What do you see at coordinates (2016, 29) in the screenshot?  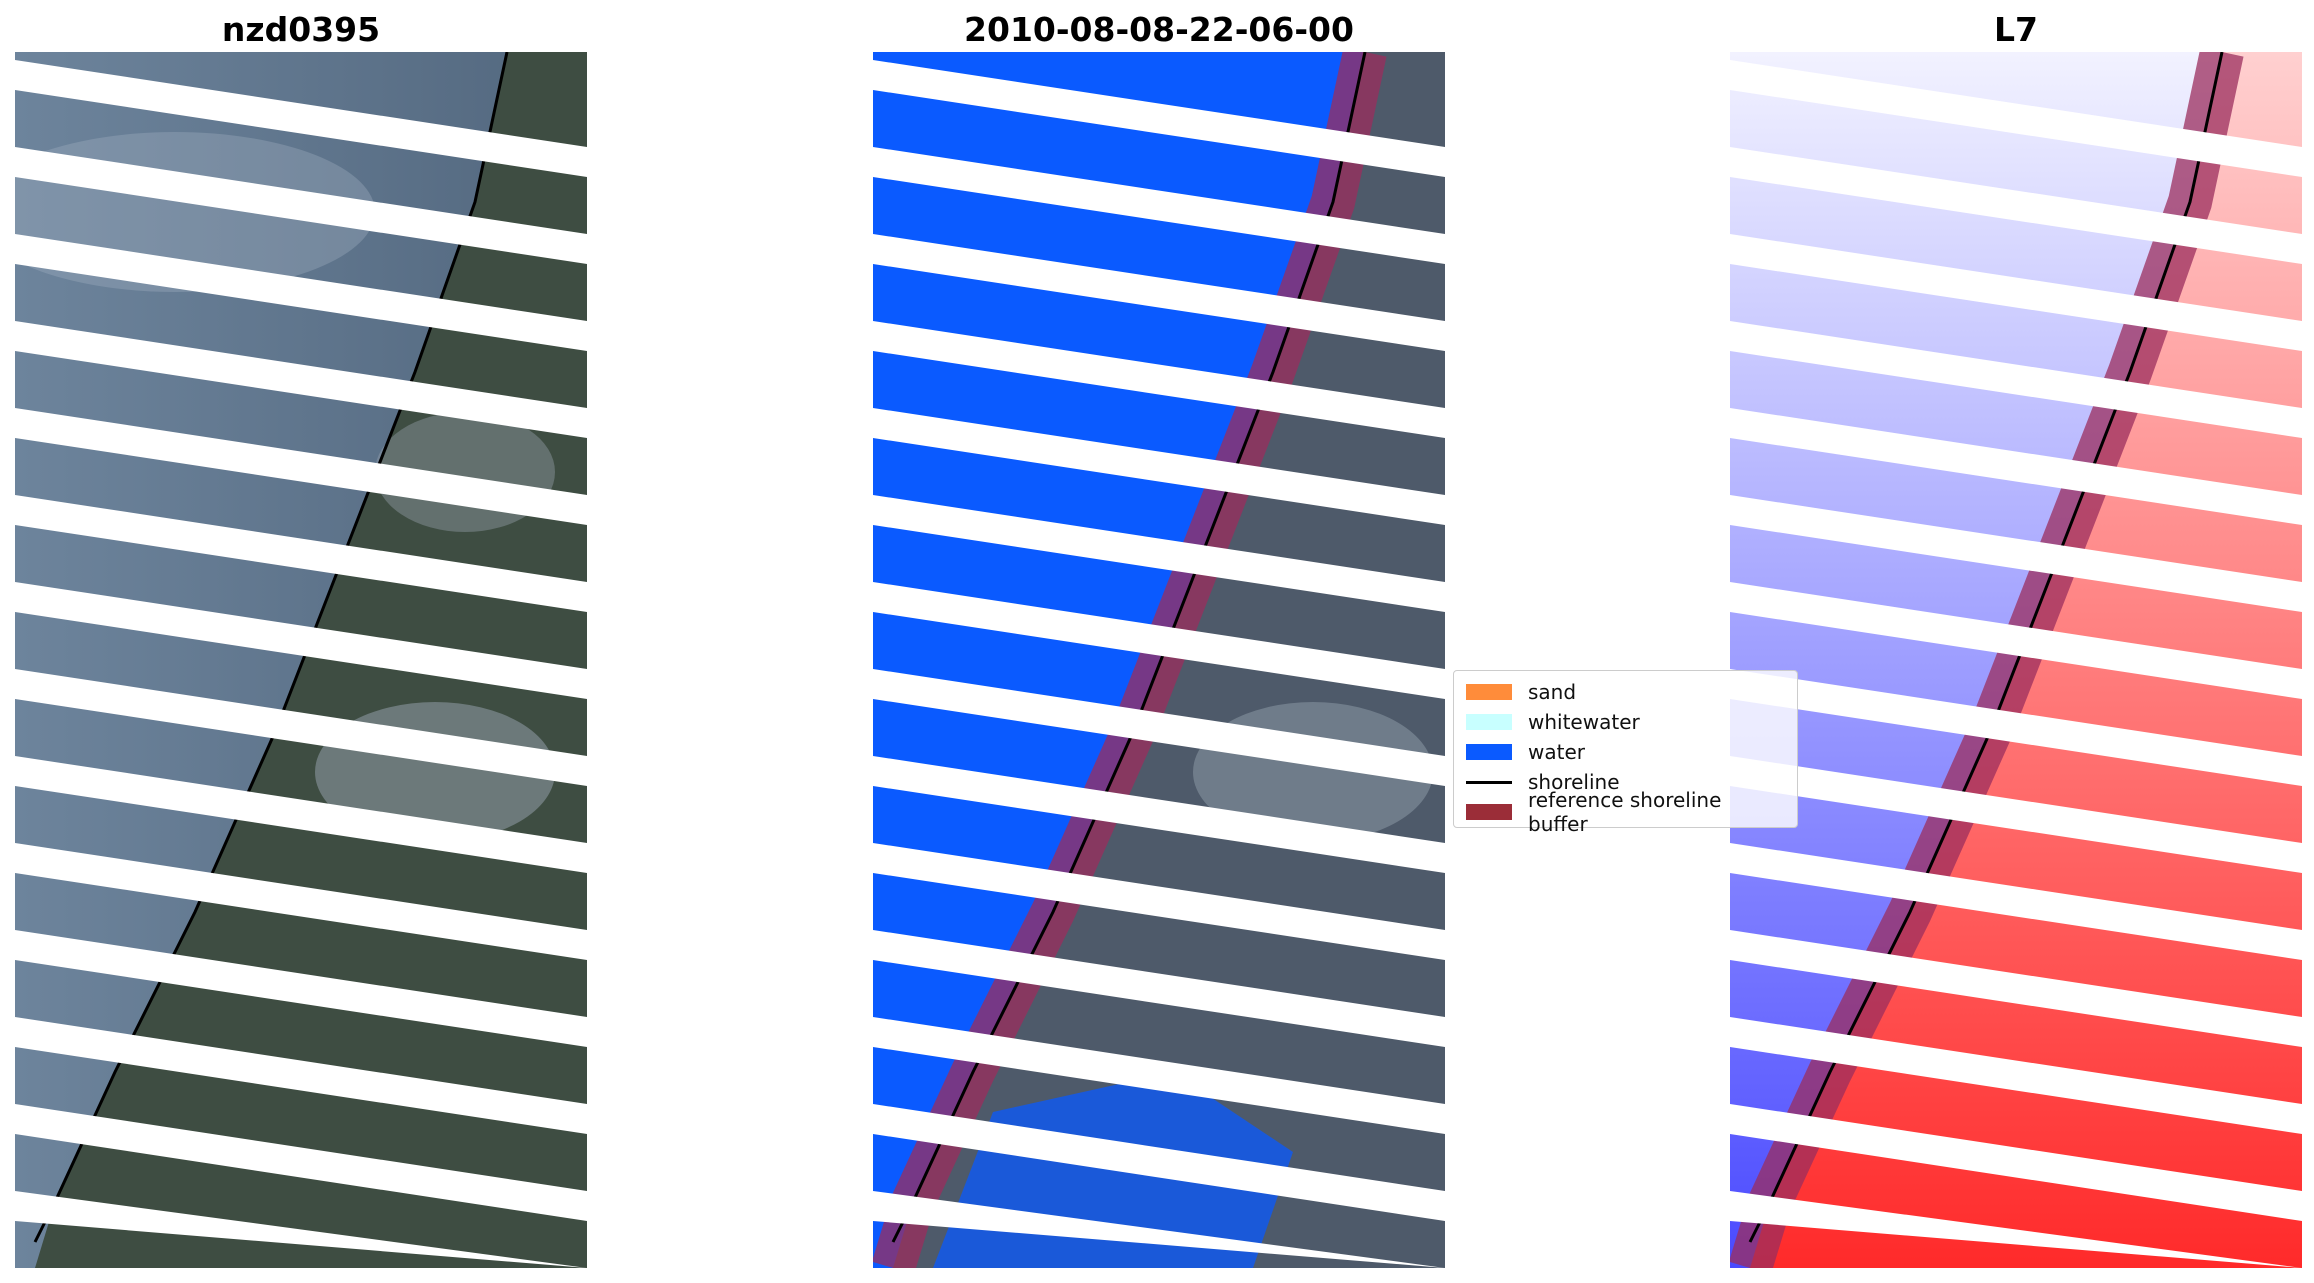 I see `panel-title-index: L7` at bounding box center [2016, 29].